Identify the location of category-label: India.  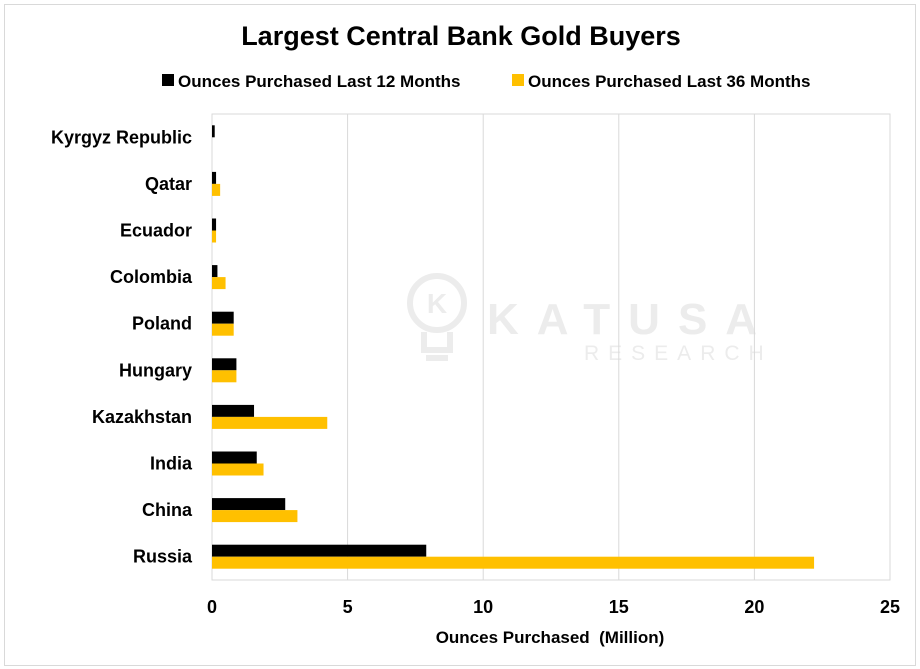
(171, 464).